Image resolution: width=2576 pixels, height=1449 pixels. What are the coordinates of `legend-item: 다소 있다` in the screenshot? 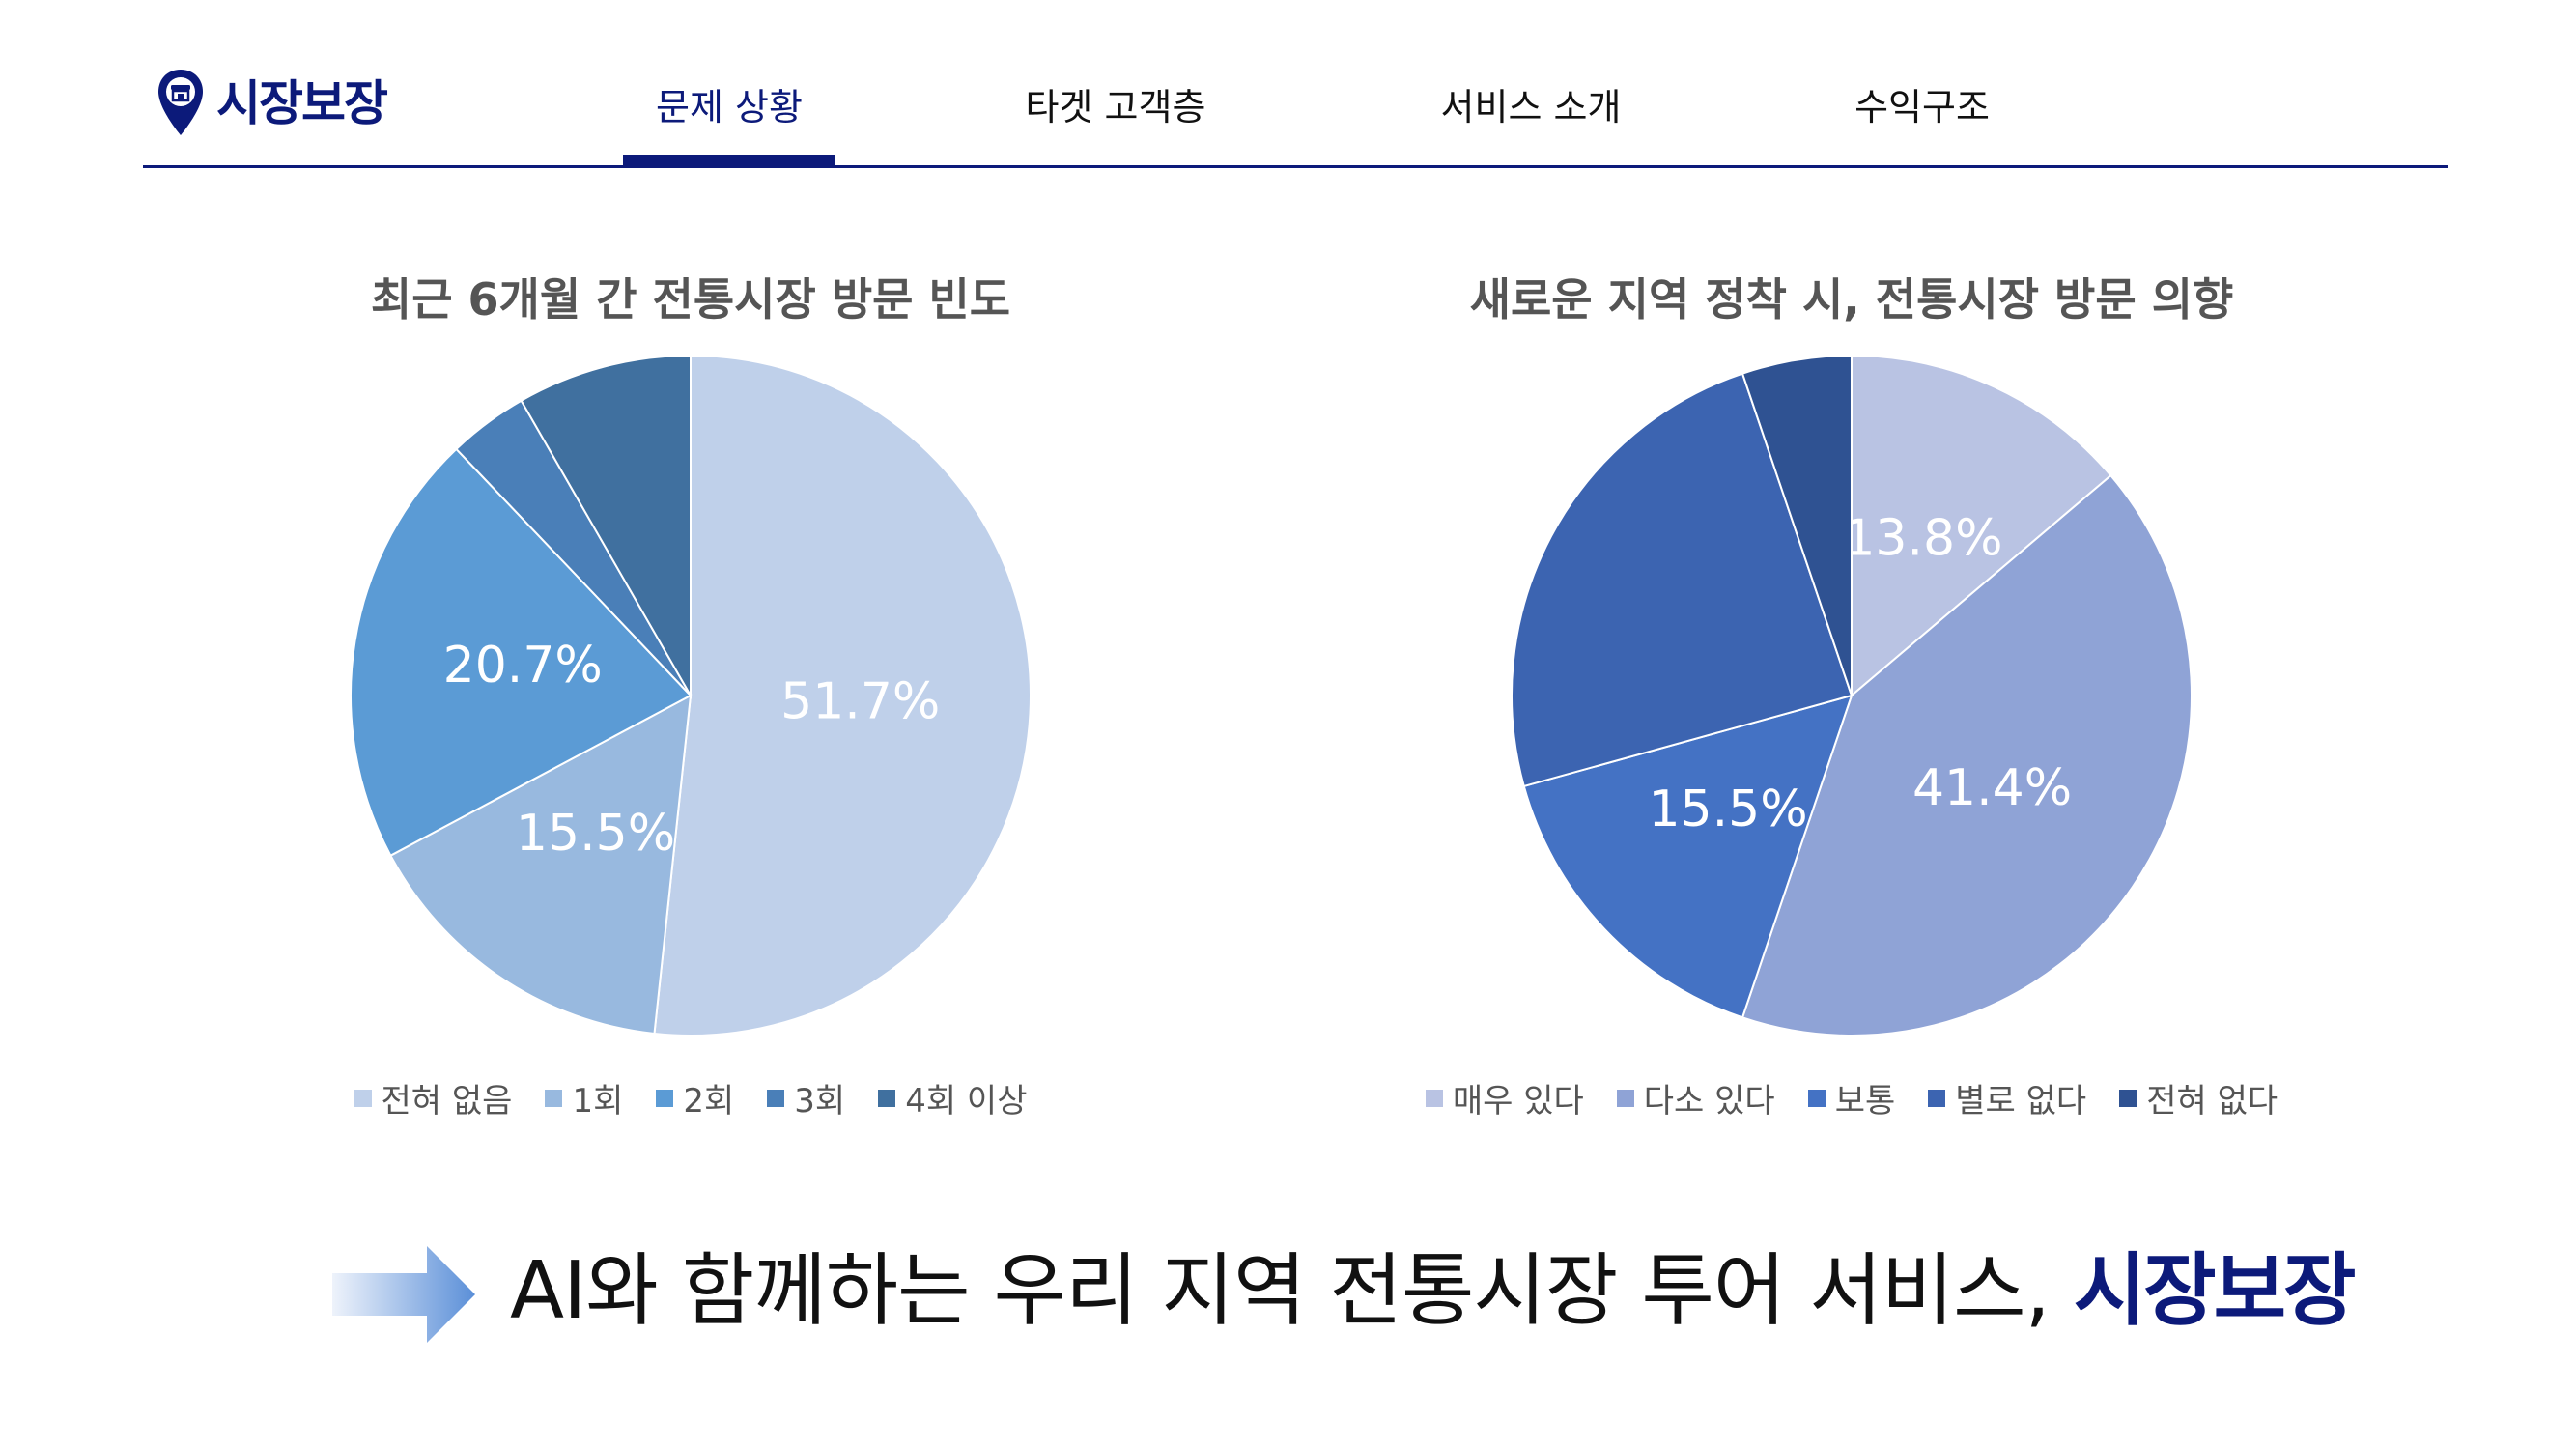 It's located at (1695, 1098).